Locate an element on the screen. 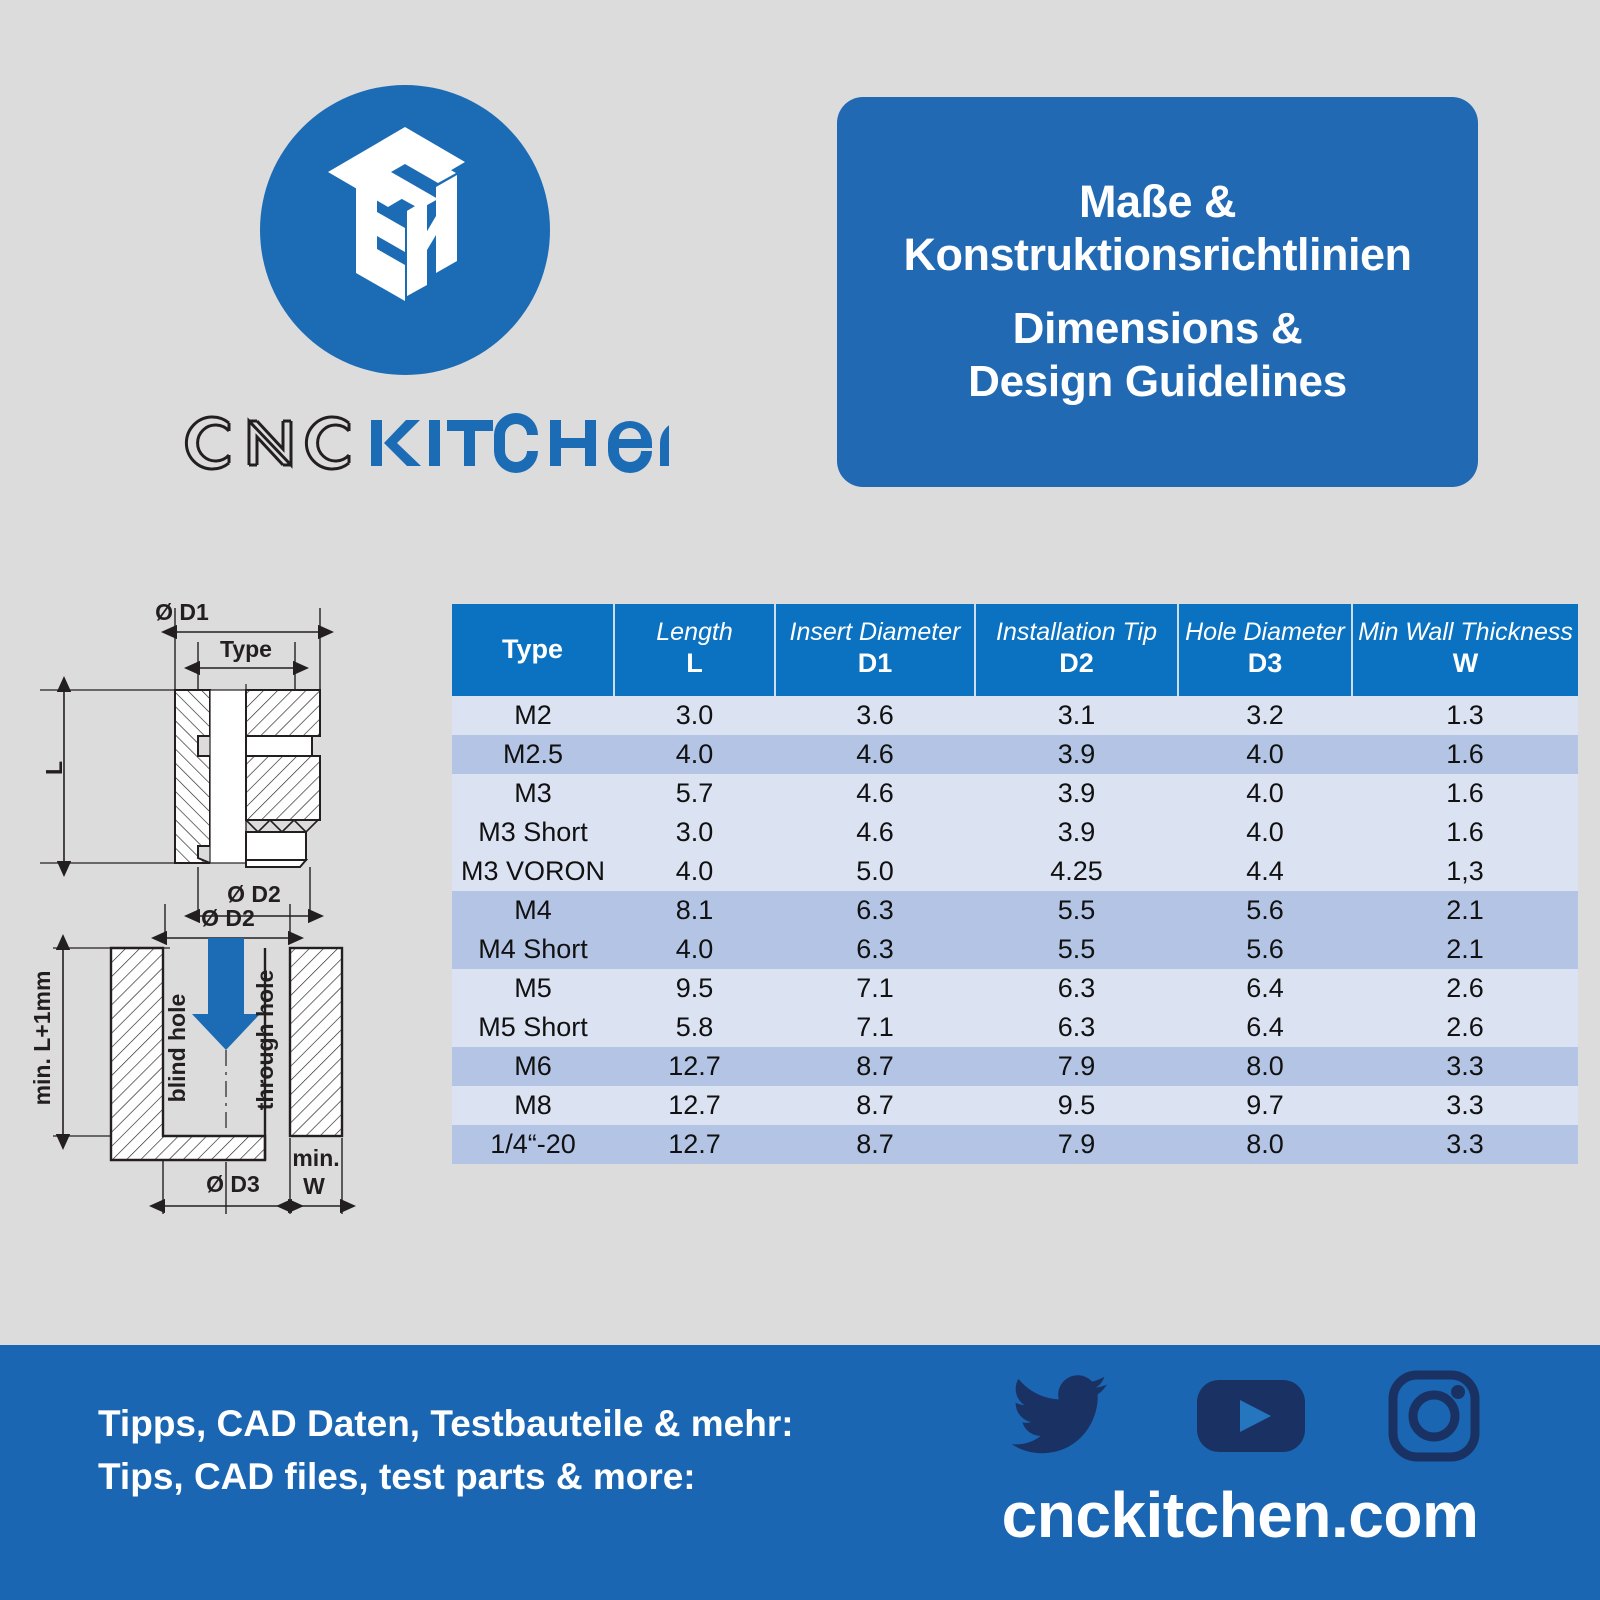 This screenshot has height=1600, width=1600. cell-type: M5 is located at coordinates (533, 988).